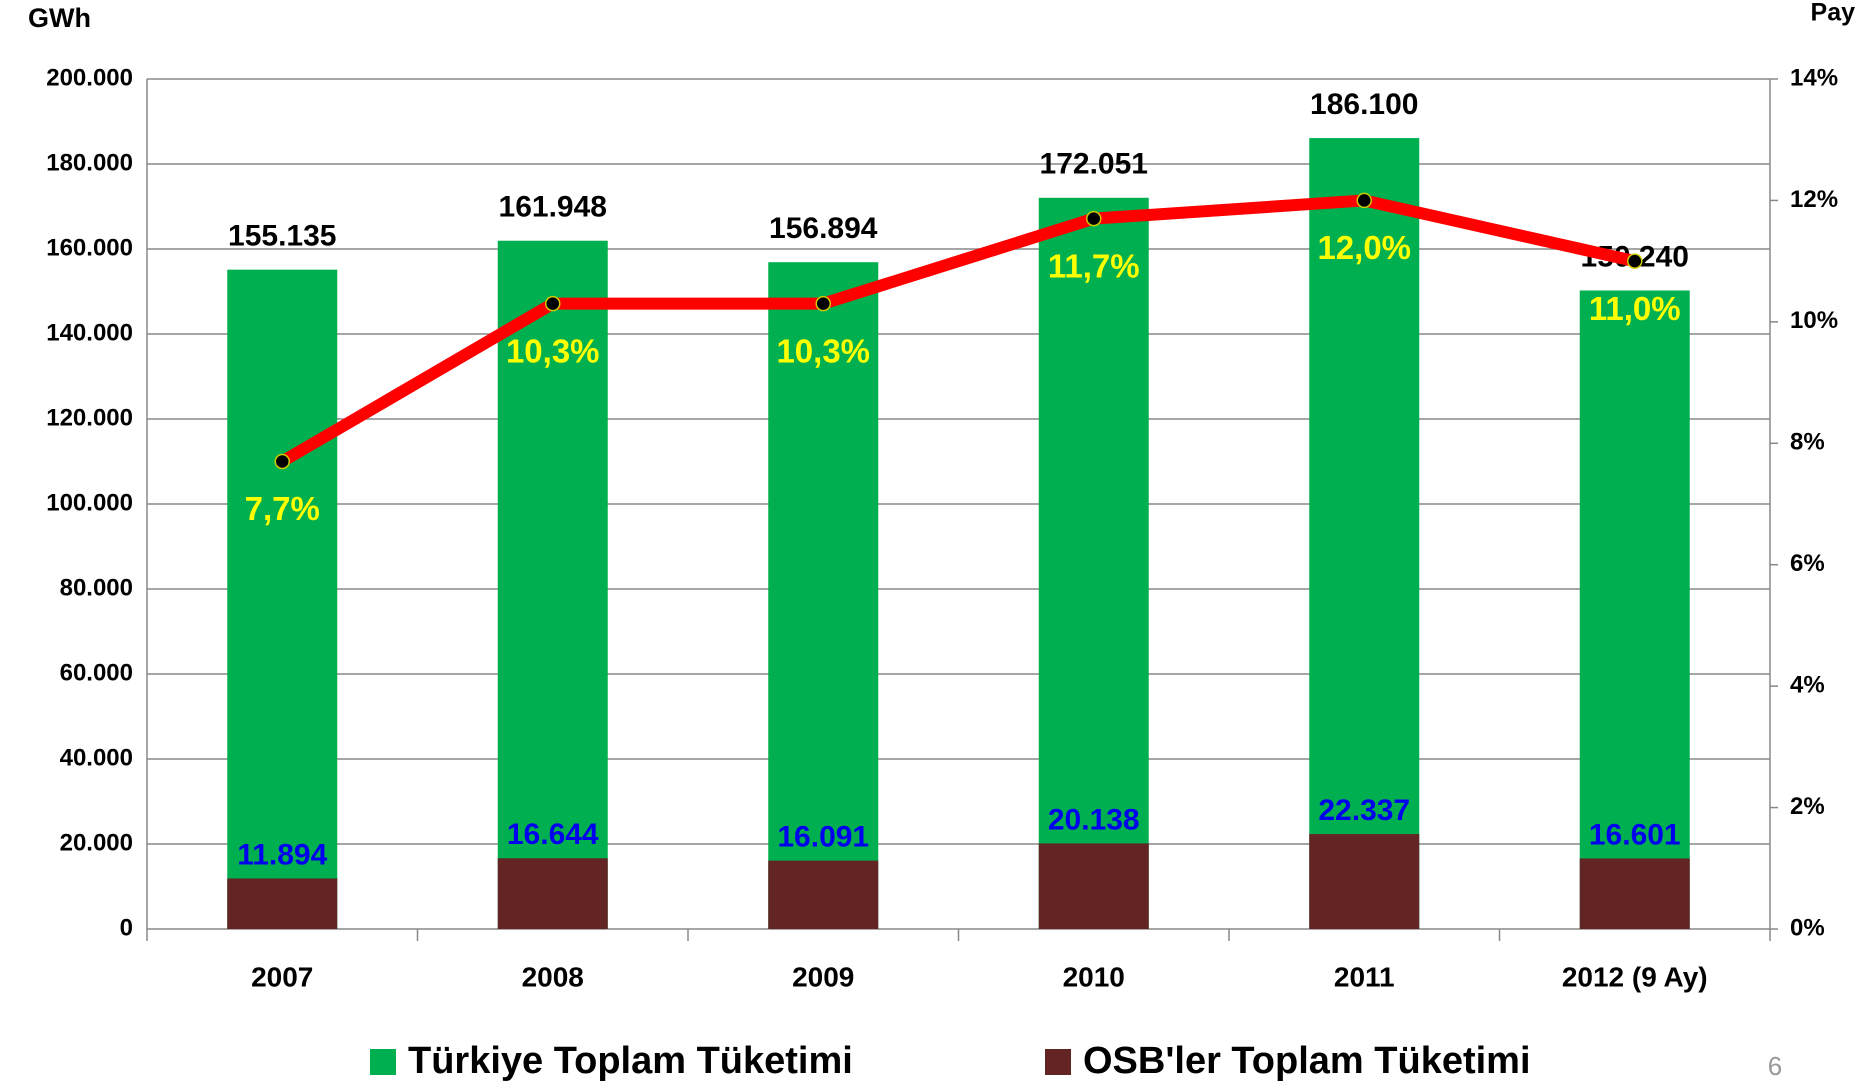 This screenshot has height=1081, width=1863. What do you see at coordinates (1807, 806) in the screenshot?
I see `y2-tick-label: 2%` at bounding box center [1807, 806].